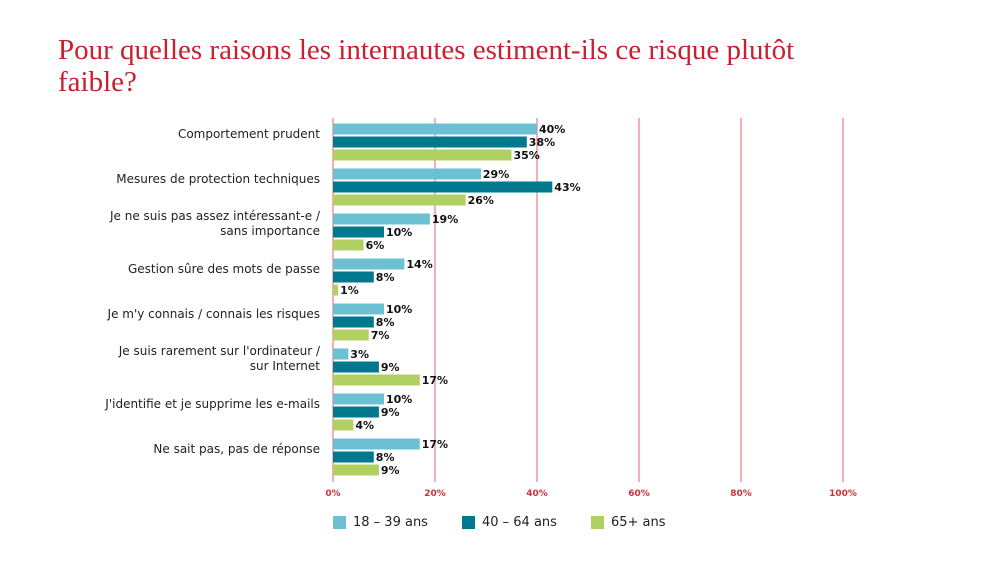 This screenshot has width=999, height=562. I want to click on category-label: sur Internet, so click(285, 366).